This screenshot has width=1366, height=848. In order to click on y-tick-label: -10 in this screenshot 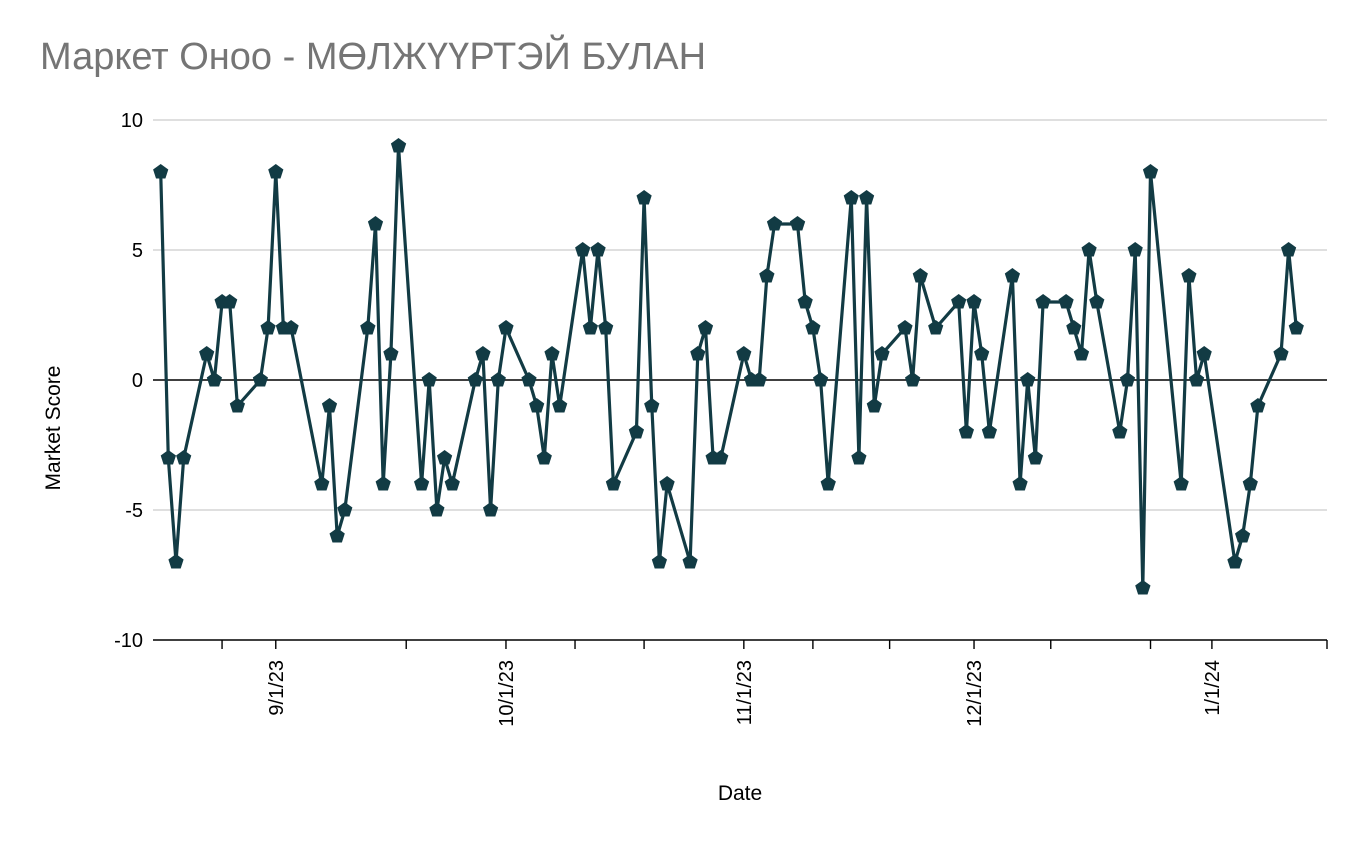, I will do `click(128, 641)`.